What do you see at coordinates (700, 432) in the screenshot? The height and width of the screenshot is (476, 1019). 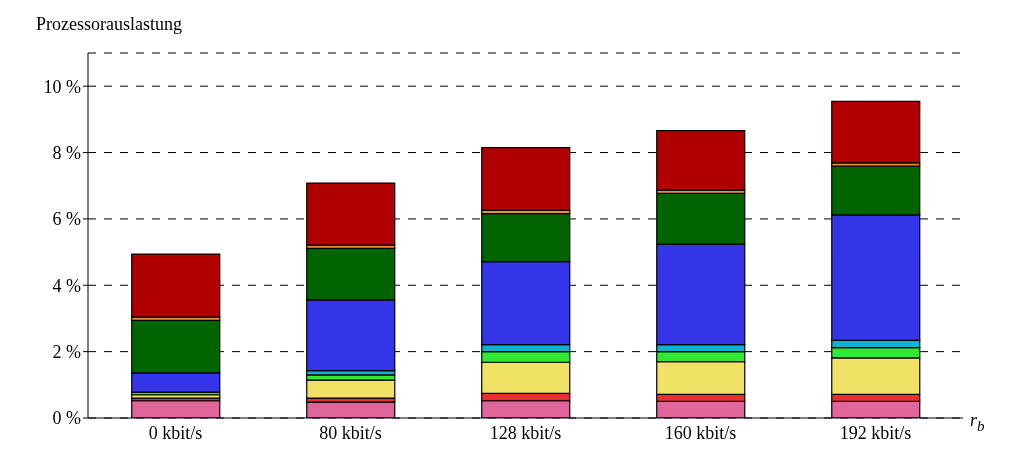 I see `x-tick-label: 160 kbit/s` at bounding box center [700, 432].